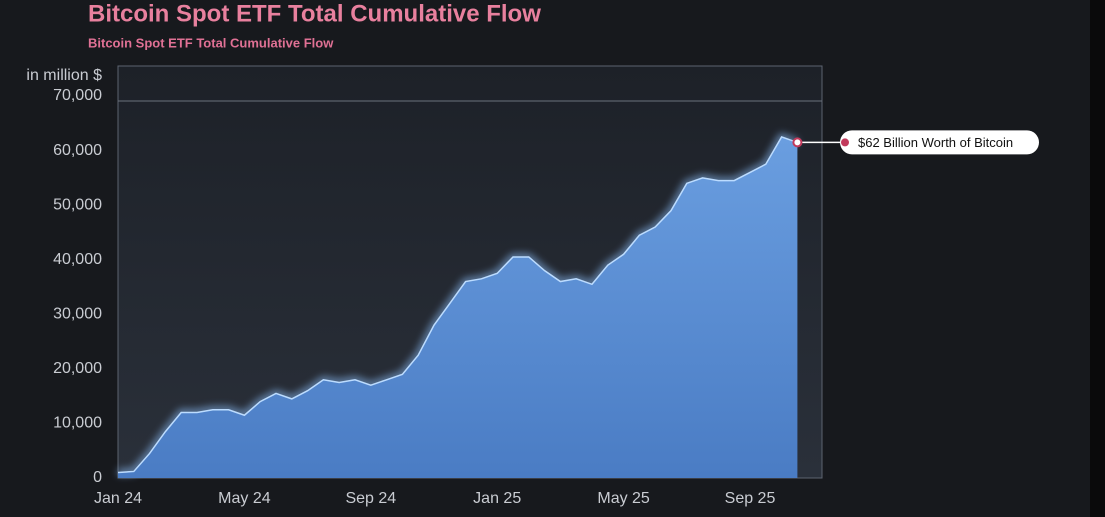 This screenshot has height=517, width=1105. I want to click on y-tick-label: 0, so click(97, 477).